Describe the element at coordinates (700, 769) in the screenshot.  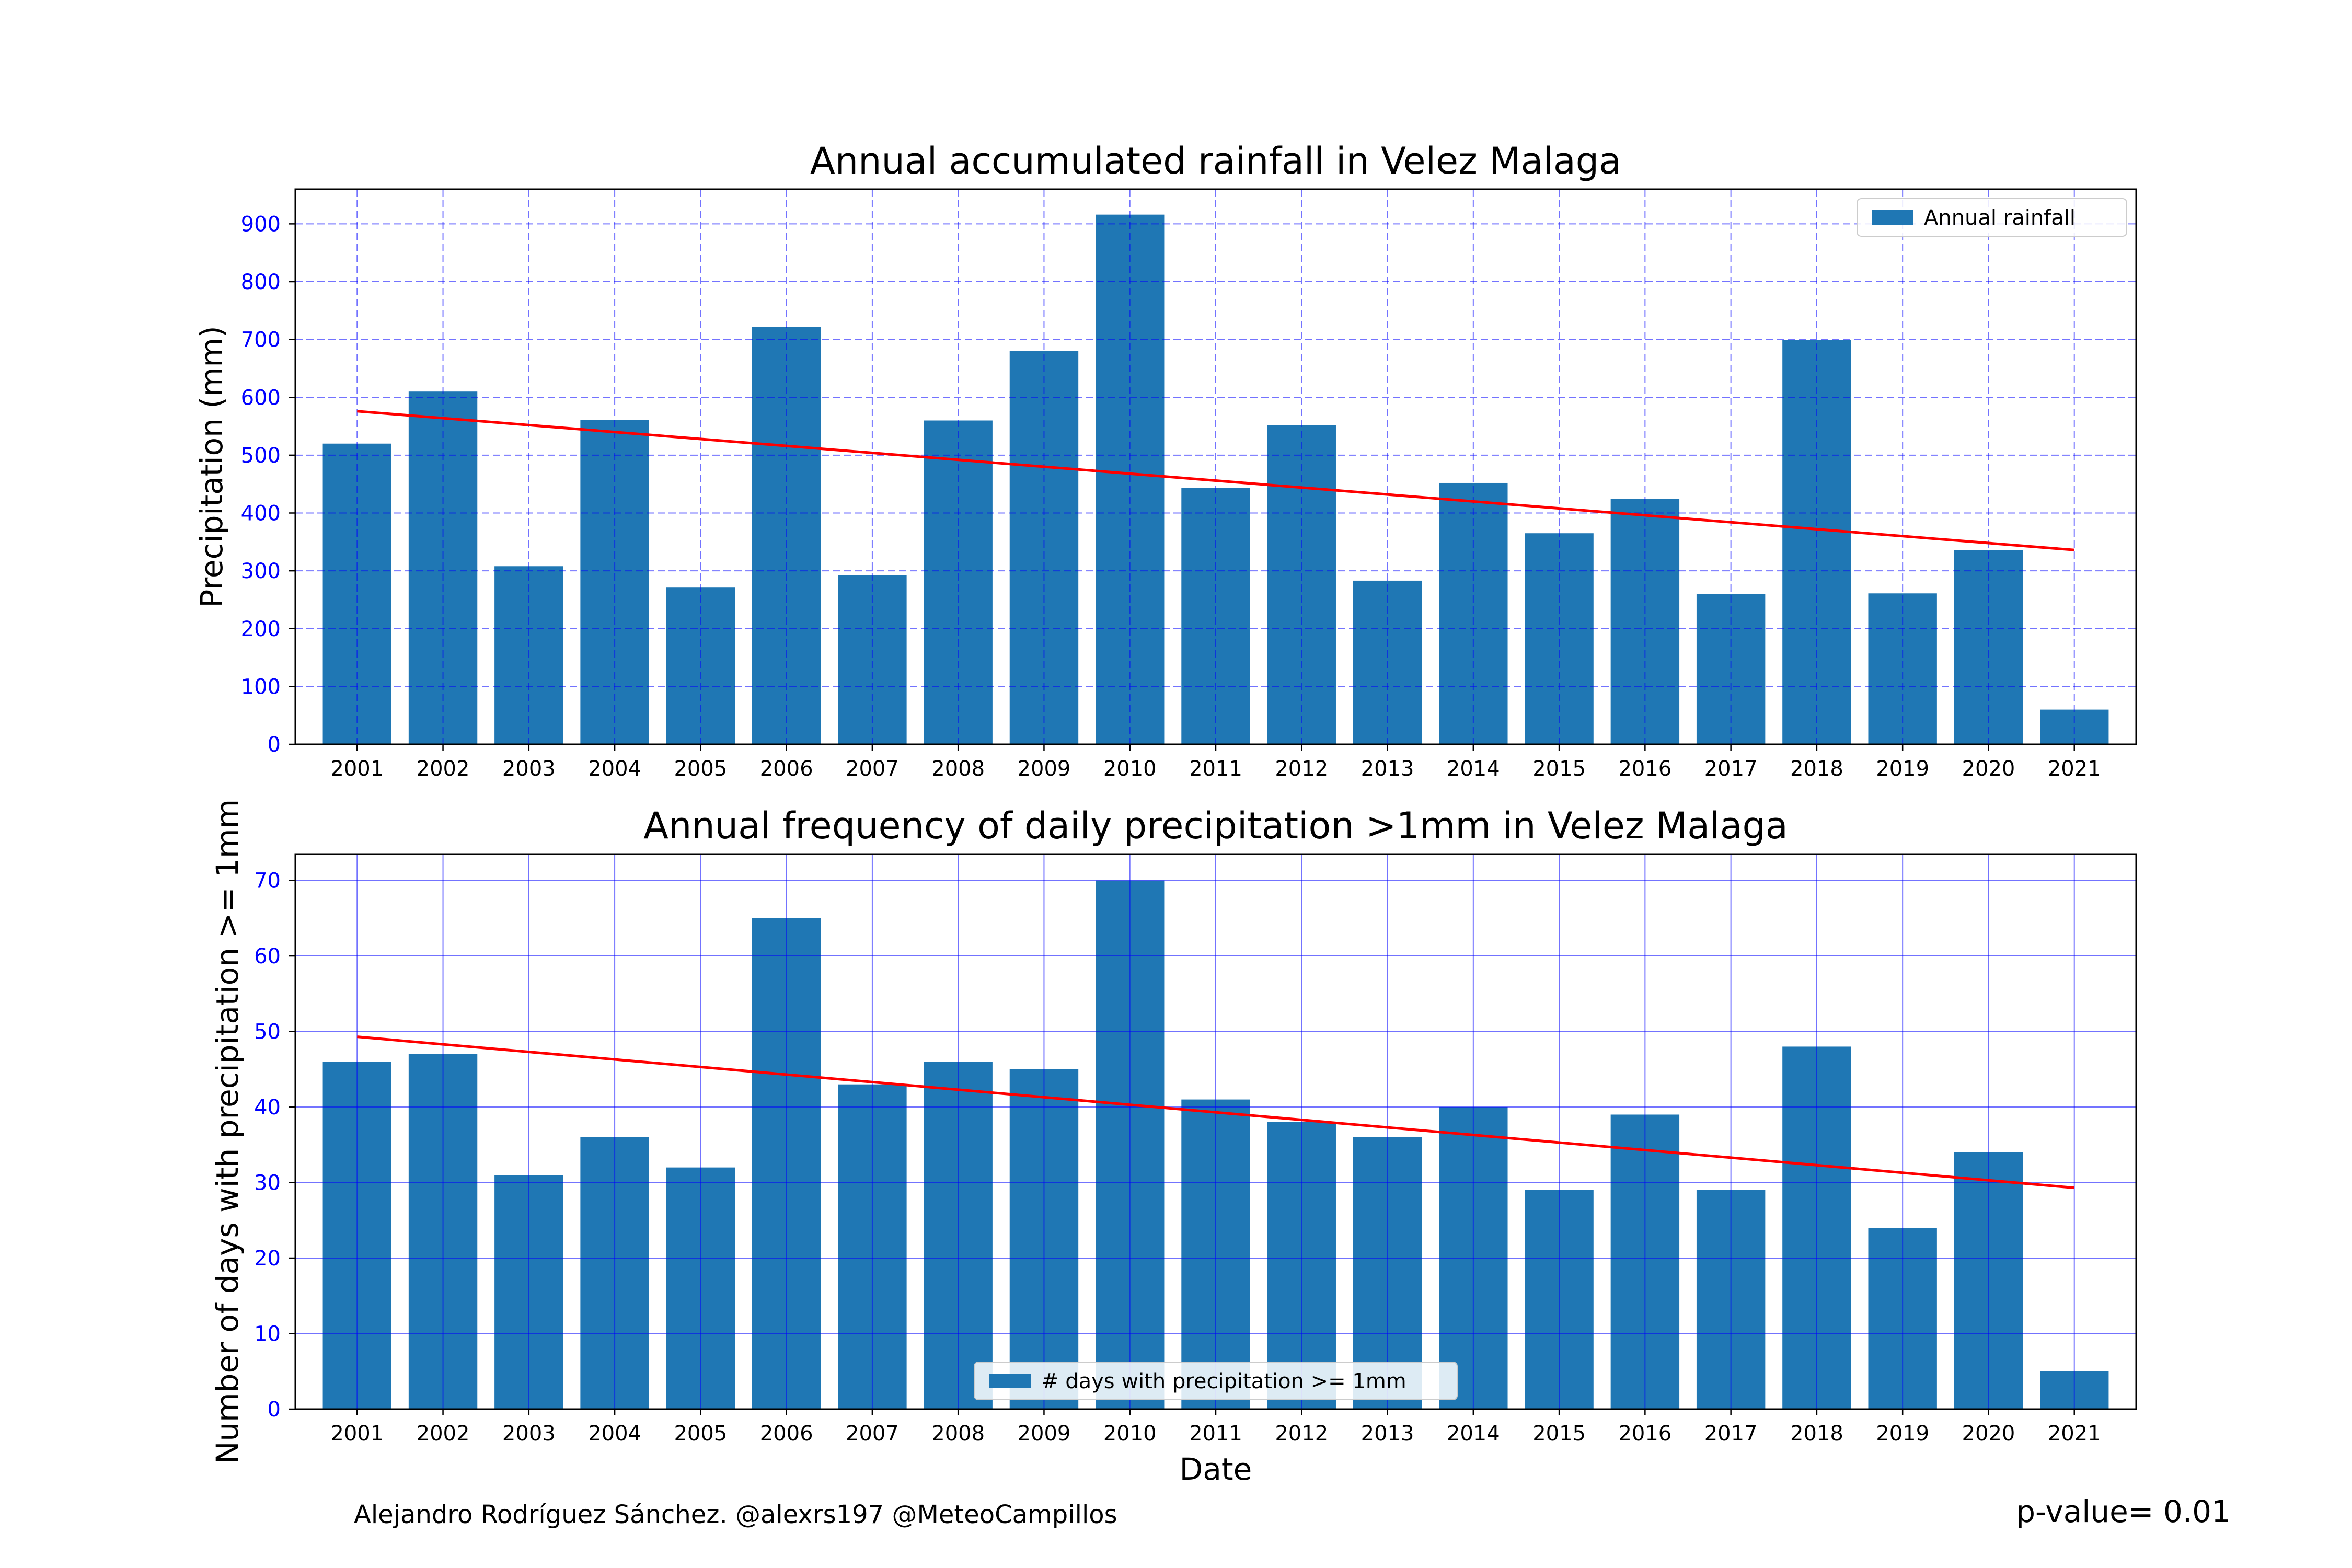
I see `chart1-xtick-label-2005: 2005` at that location.